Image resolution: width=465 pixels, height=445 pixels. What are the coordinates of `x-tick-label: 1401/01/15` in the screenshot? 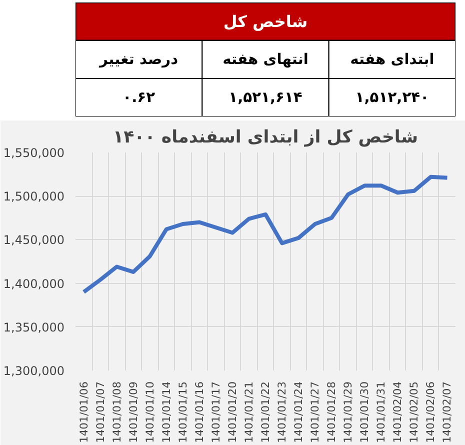 It's located at (183, 412).